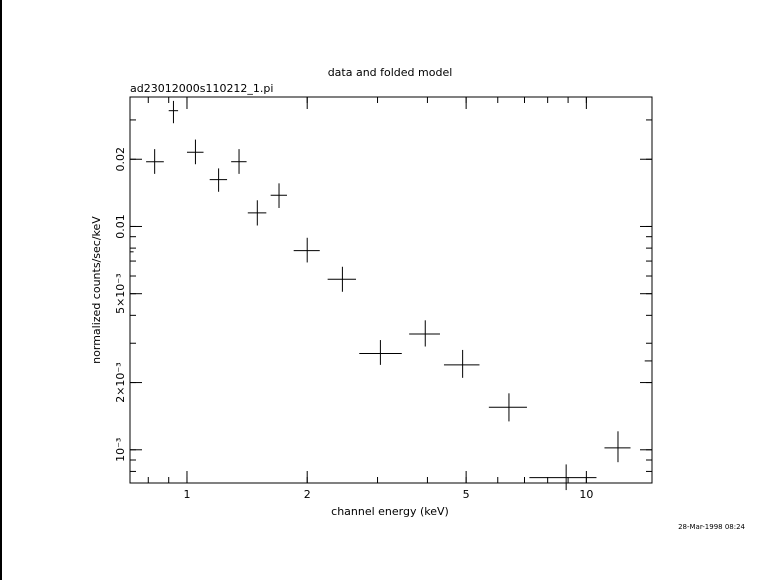 The image size is (781, 580). I want to click on x-tick-label: 5, so click(466, 494).